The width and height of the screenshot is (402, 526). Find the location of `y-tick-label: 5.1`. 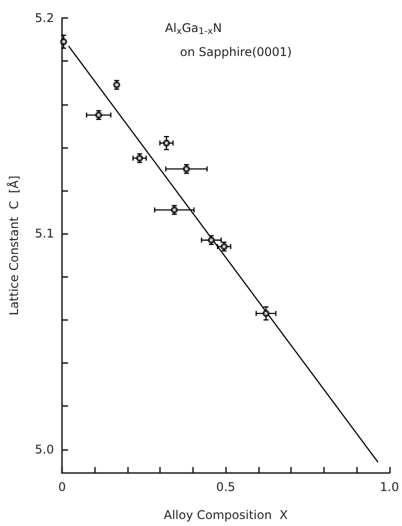

y-tick-label: 5.1 is located at coordinates (44, 233).